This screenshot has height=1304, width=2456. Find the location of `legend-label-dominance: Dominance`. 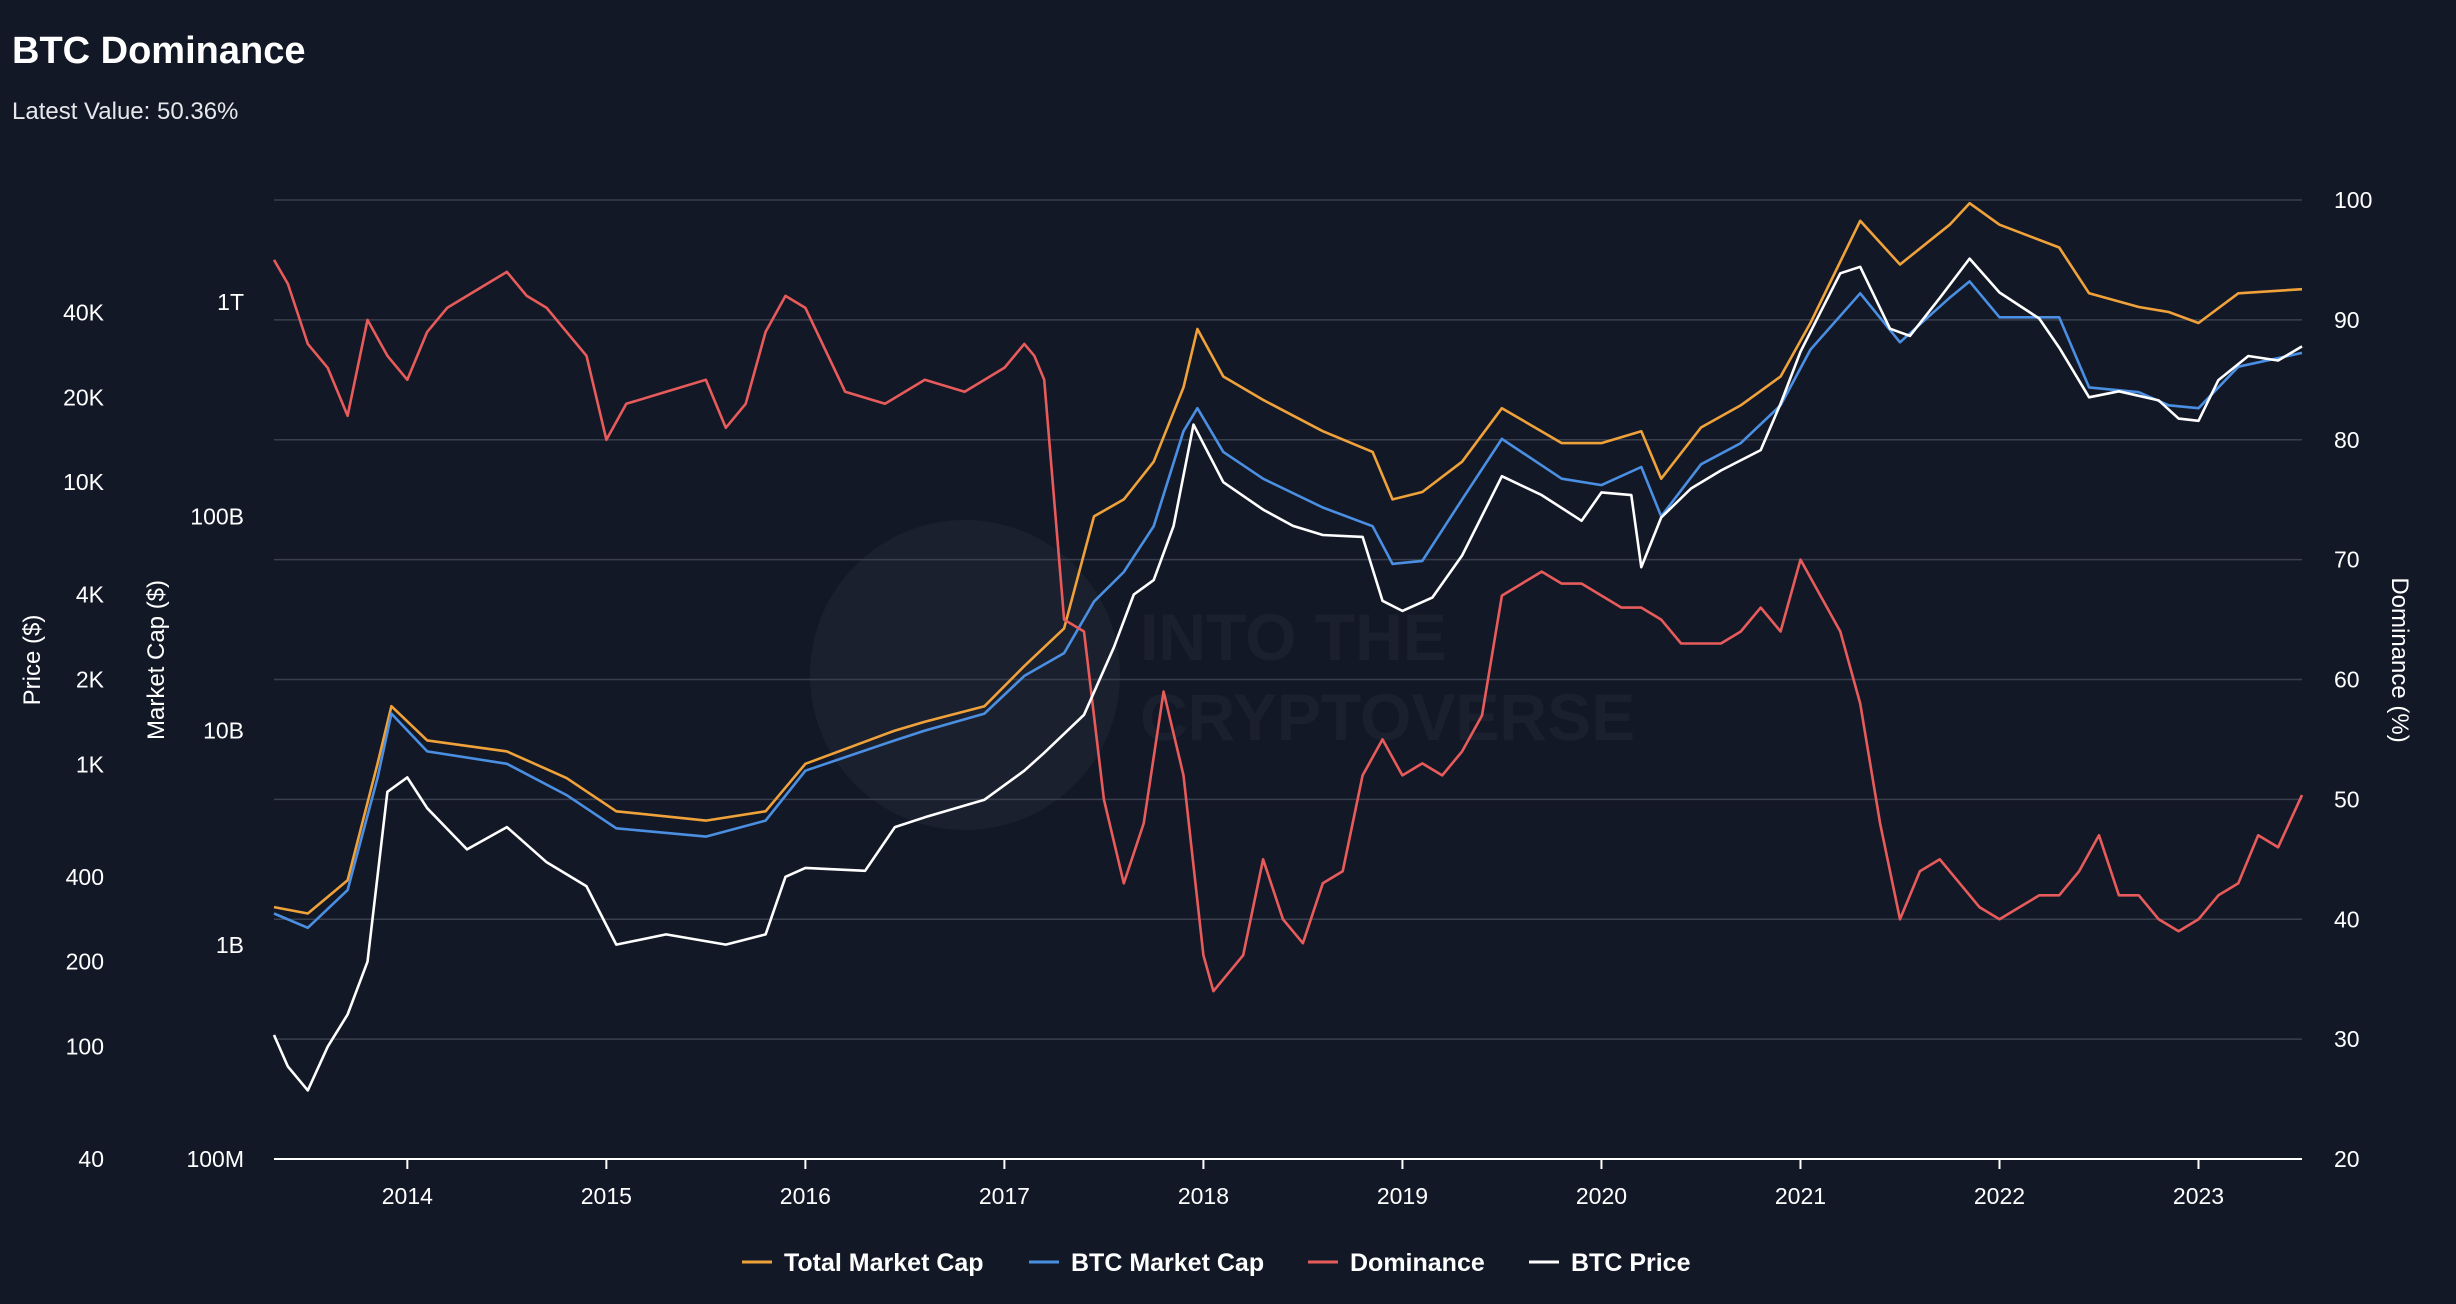

legend-label-dominance: Dominance is located at coordinates (1417, 1263).